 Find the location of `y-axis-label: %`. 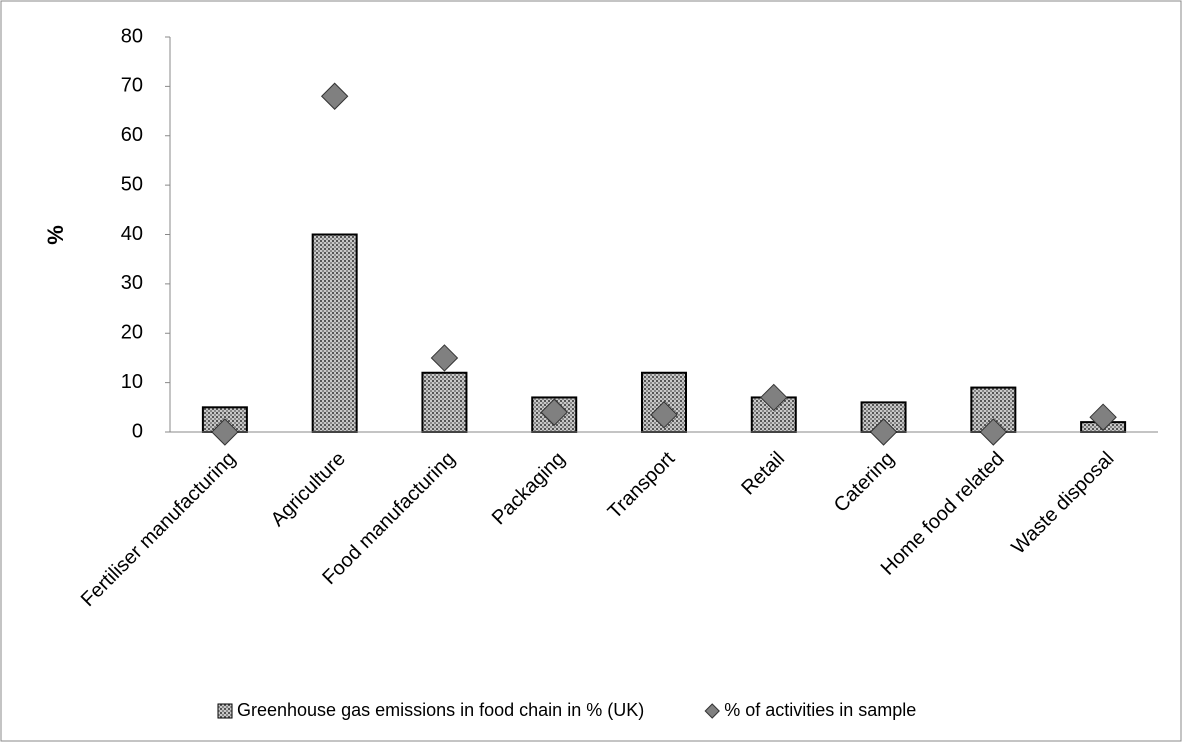

y-axis-label: % is located at coordinates (55, 235).